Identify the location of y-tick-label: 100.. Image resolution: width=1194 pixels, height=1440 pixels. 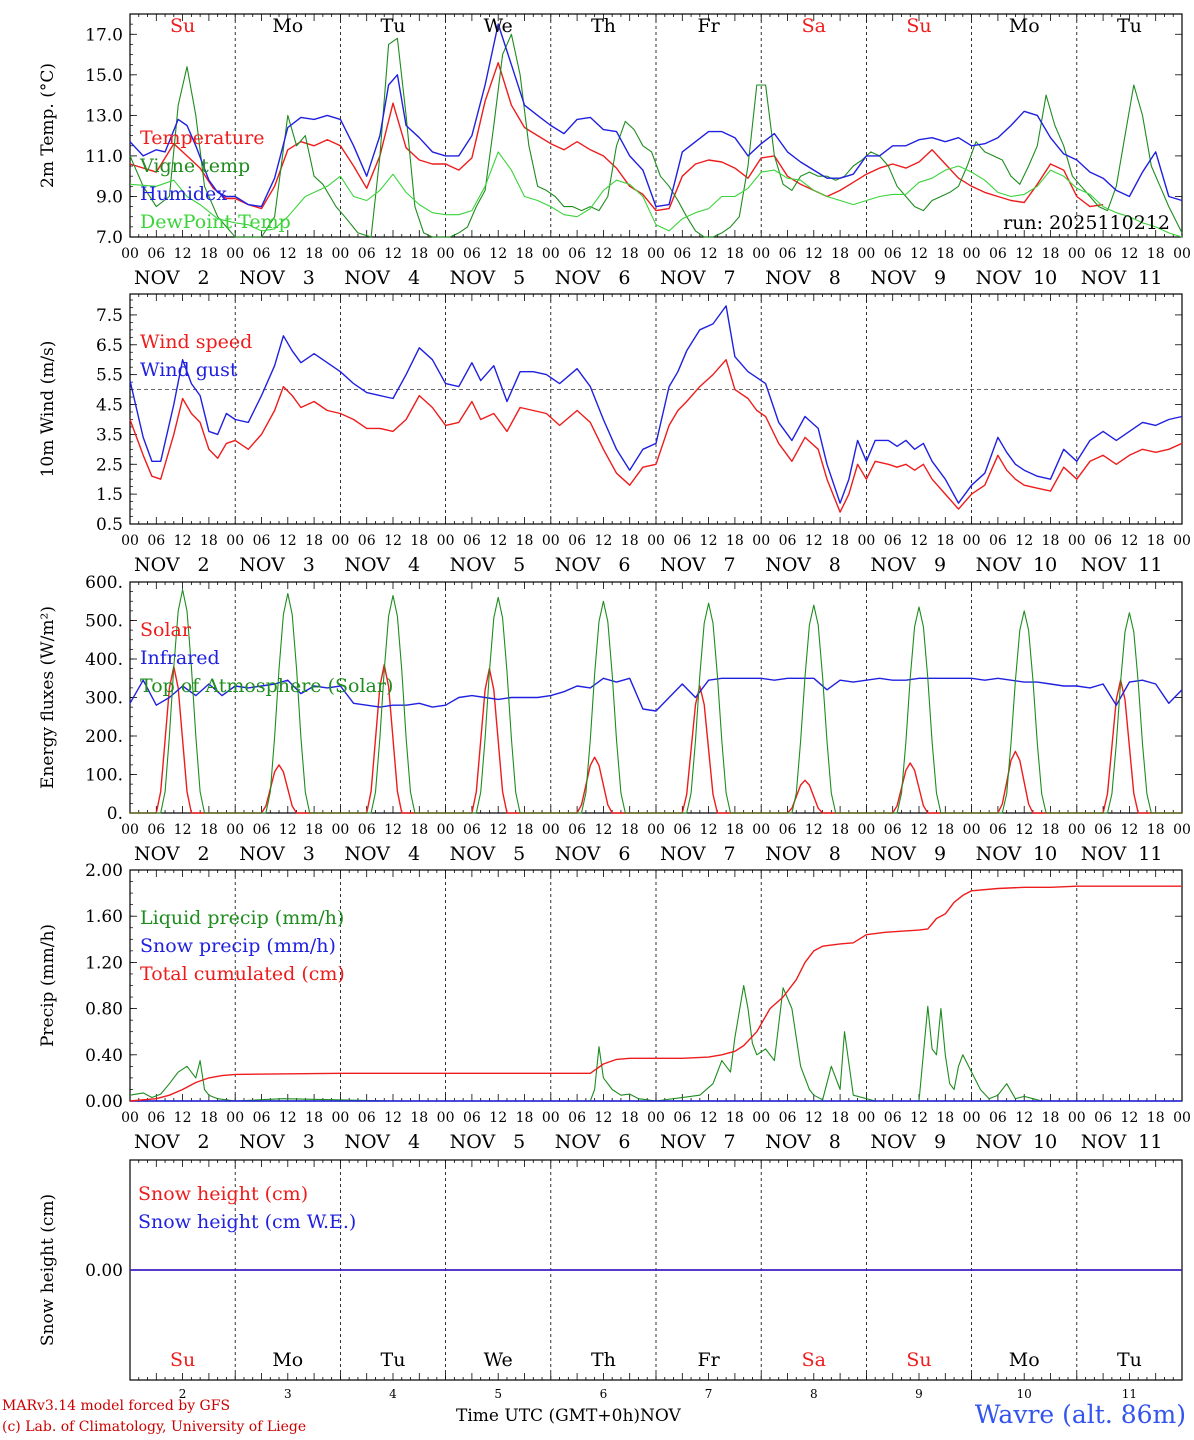
(104, 776).